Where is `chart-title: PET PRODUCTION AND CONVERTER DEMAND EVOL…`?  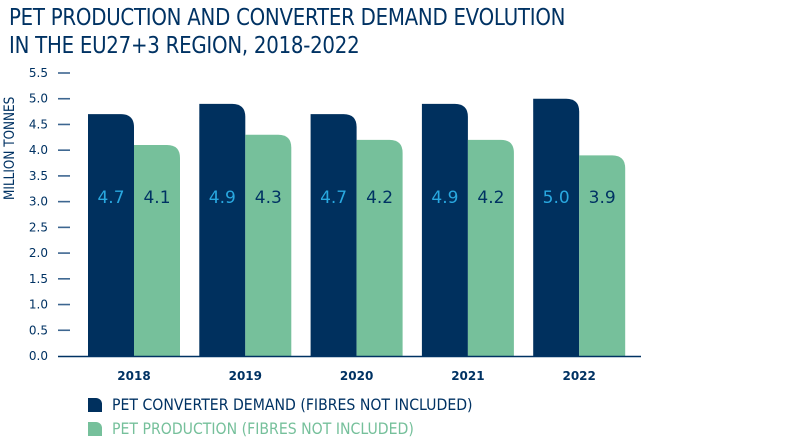 chart-title: PET PRODUCTION AND CONVERTER DEMAND EVOL… is located at coordinates (287, 32).